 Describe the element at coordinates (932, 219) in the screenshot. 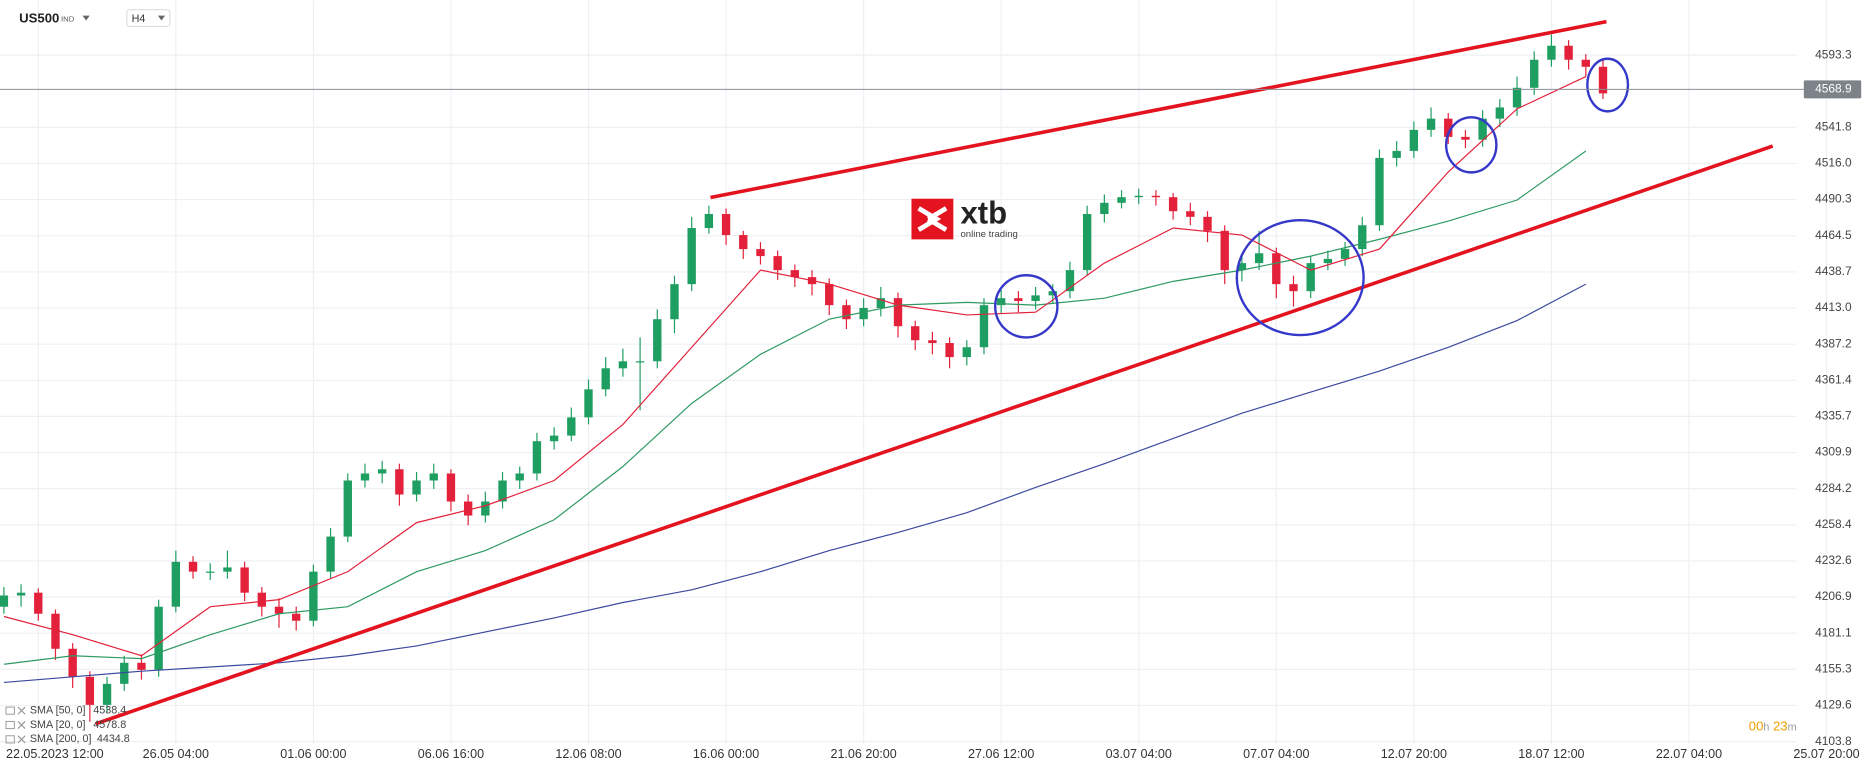

I see `logo-mark` at that location.